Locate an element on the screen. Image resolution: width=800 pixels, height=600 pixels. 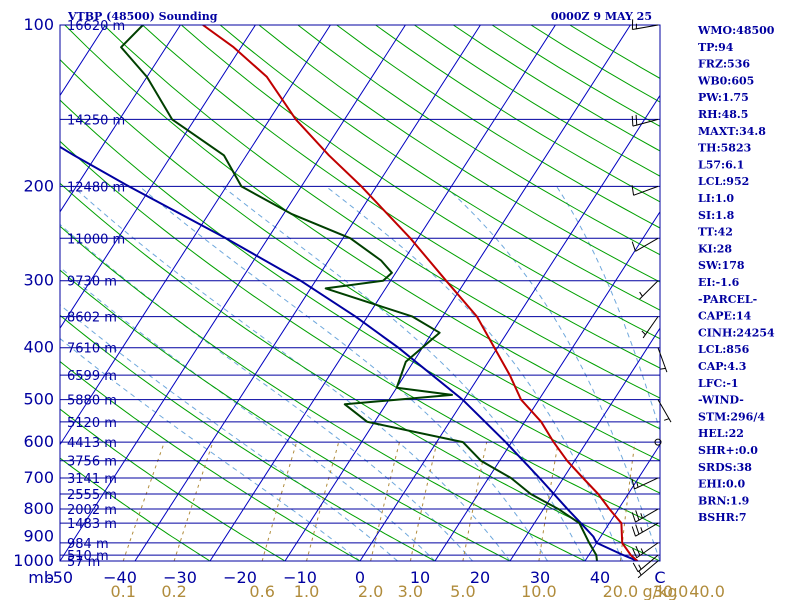
wind-barbs is located at coordinates (651, 299).